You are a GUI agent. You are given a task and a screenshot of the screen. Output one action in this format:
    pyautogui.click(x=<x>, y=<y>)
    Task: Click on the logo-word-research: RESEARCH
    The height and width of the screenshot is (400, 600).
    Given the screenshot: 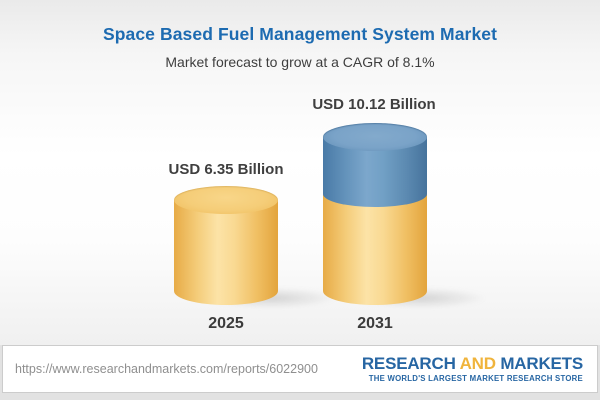 What is the action you would take?
    pyautogui.click(x=408, y=363)
    